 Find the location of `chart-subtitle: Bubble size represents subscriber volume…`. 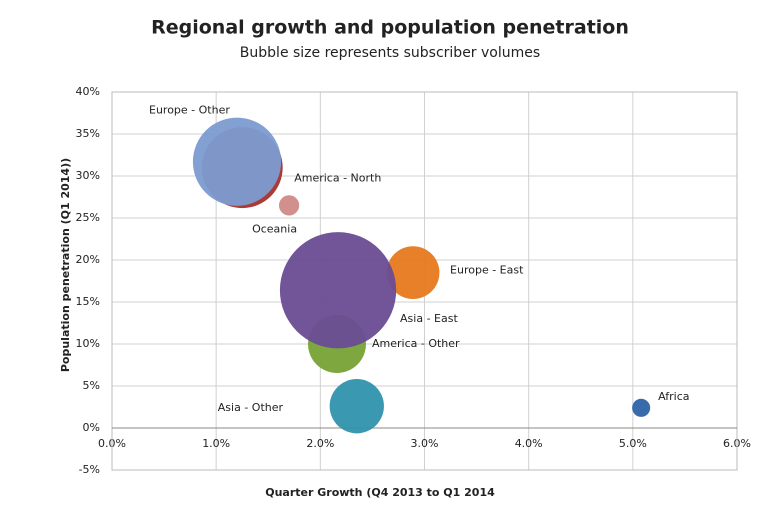

chart-subtitle: Bubble size represents subscriber volume… is located at coordinates (390, 53).